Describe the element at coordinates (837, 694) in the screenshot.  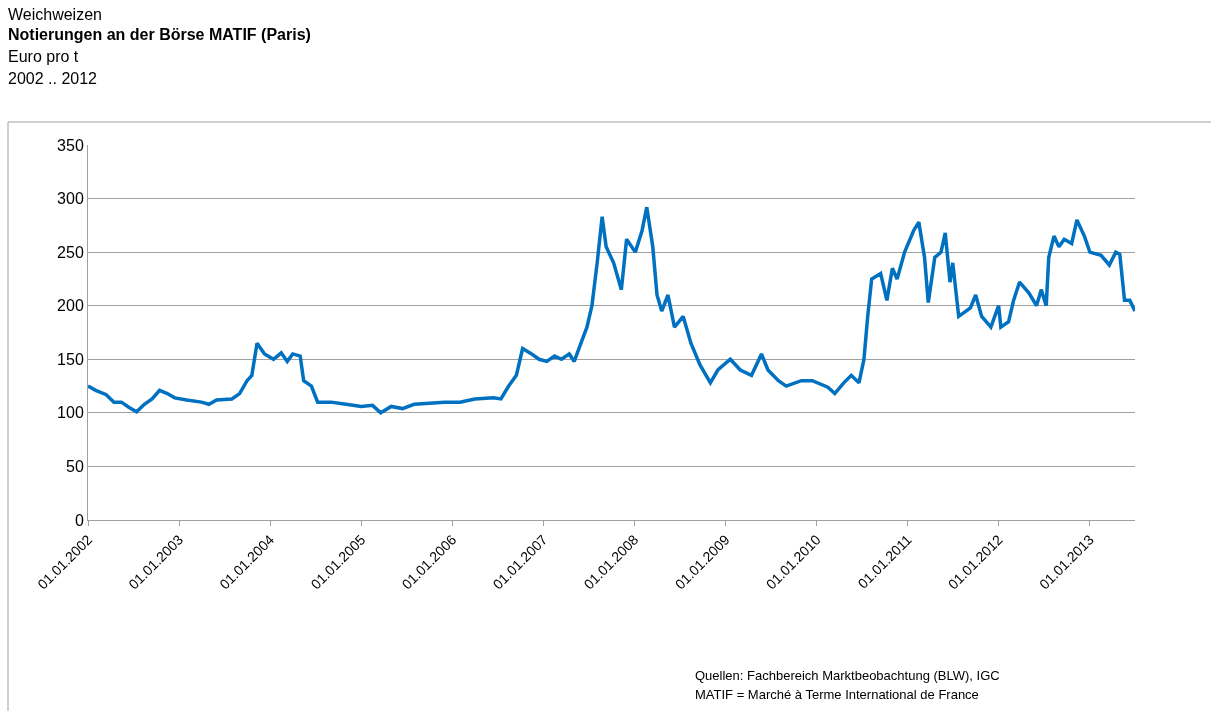
I see `text: MATIF = Marché à Terme International de France` at that location.